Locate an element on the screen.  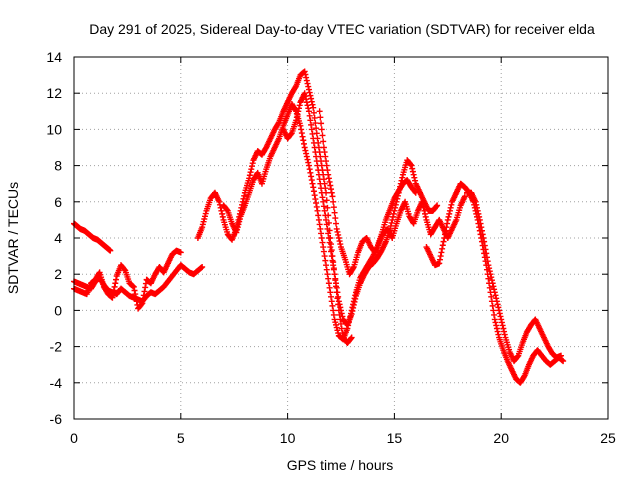
x-tick-label: 20 is located at coordinates (501, 438).